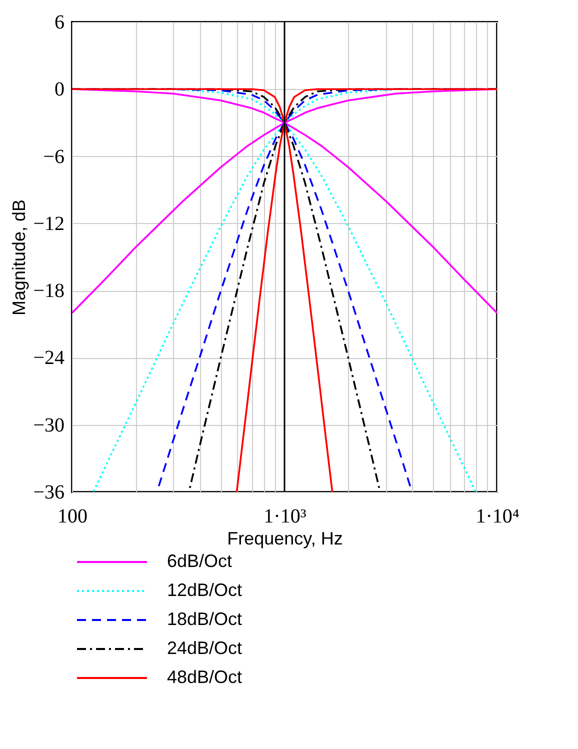  What do you see at coordinates (59, 89) in the screenshot?
I see `y-tick-label: 0` at bounding box center [59, 89].